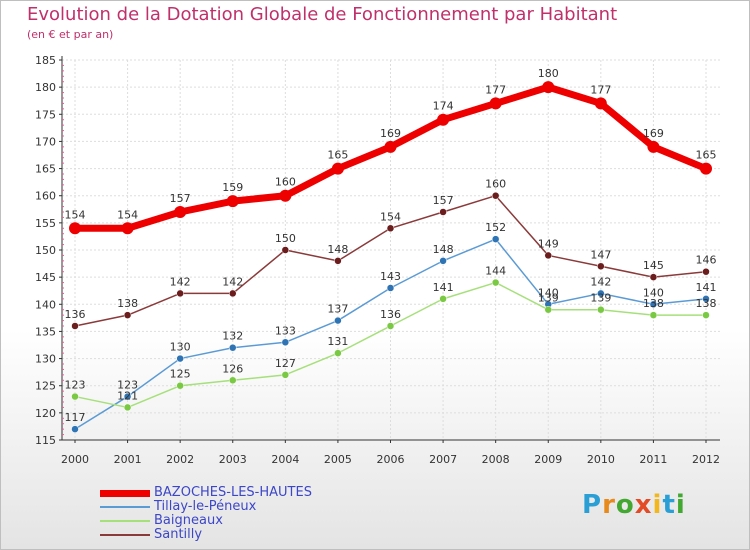  I want to click on x-tick-label: 2006, so click(391, 459).